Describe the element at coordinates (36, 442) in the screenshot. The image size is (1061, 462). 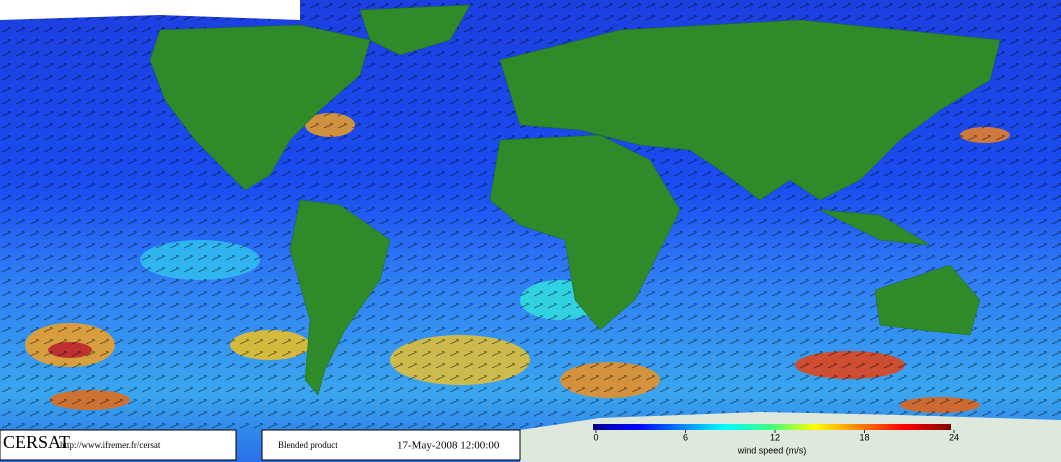
I see `logo: CERSAT` at that location.